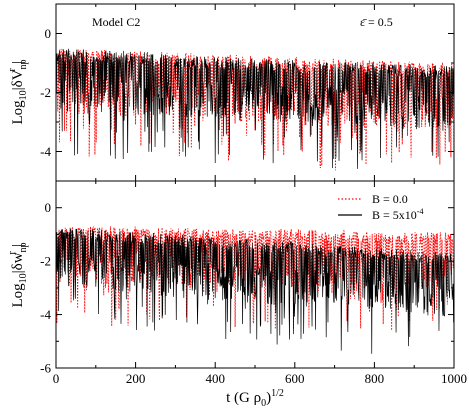  I want to click on legend-label-b5-sup: -4, so click(420, 211).